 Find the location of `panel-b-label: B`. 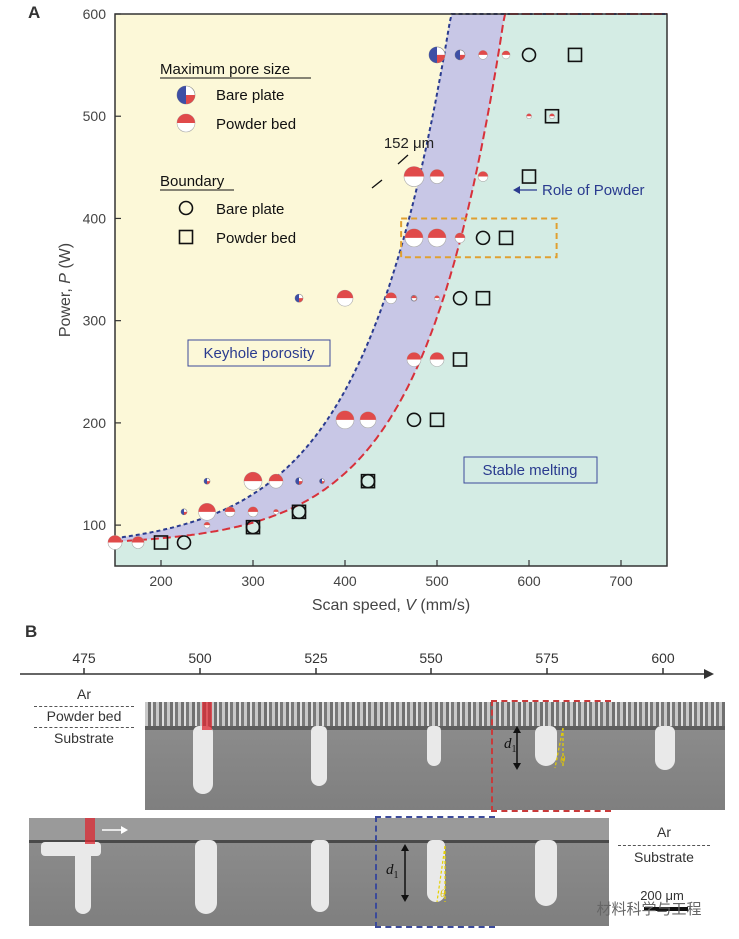

panel-b-label: B is located at coordinates (31, 631).